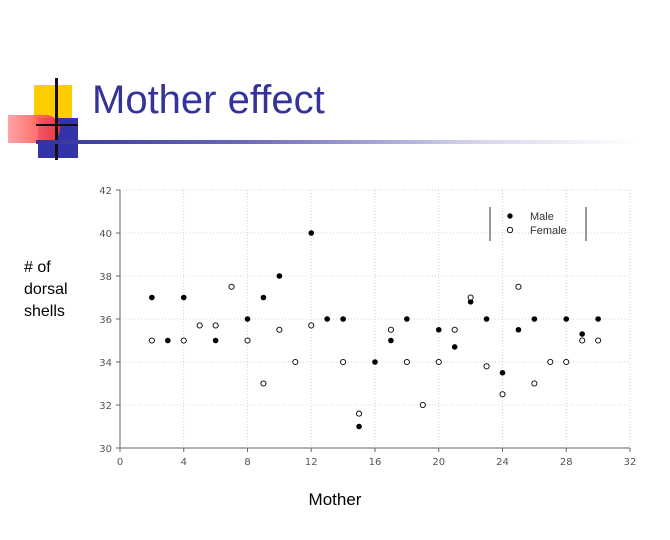 Image resolution: width=670 pixels, height=540 pixels. What do you see at coordinates (105, 277) in the screenshot?
I see `y-tick-label: 38` at bounding box center [105, 277].